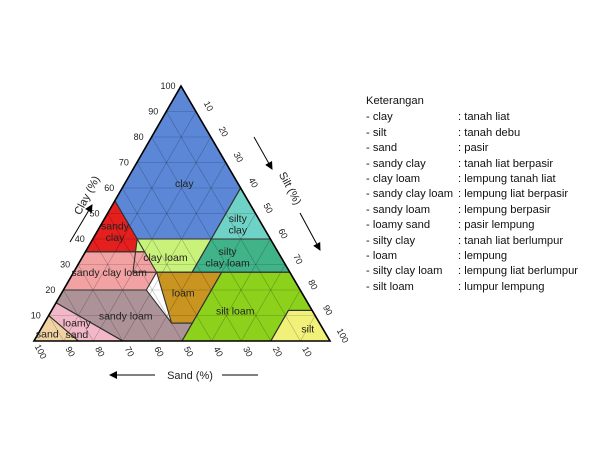  I want to click on legend-term: - silty clay, so click(391, 240).